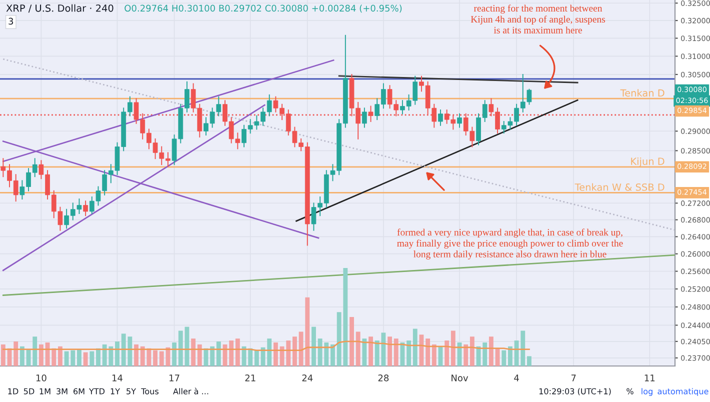 This screenshot has width=710, height=402. What do you see at coordinates (11, 21) in the screenshot?
I see `annotation: 3` at bounding box center [11, 21].